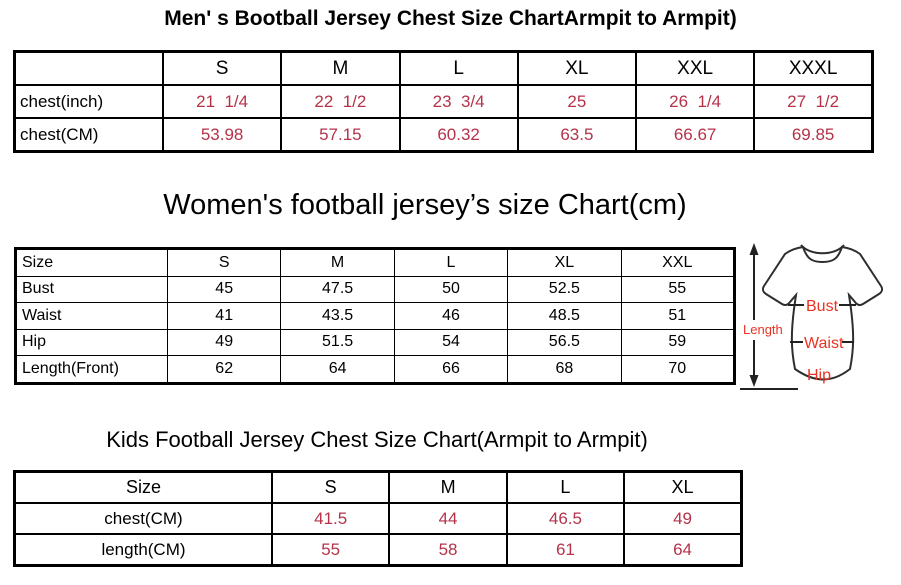 The image size is (901, 585). I want to click on row-label: Waist, so click(91, 316).